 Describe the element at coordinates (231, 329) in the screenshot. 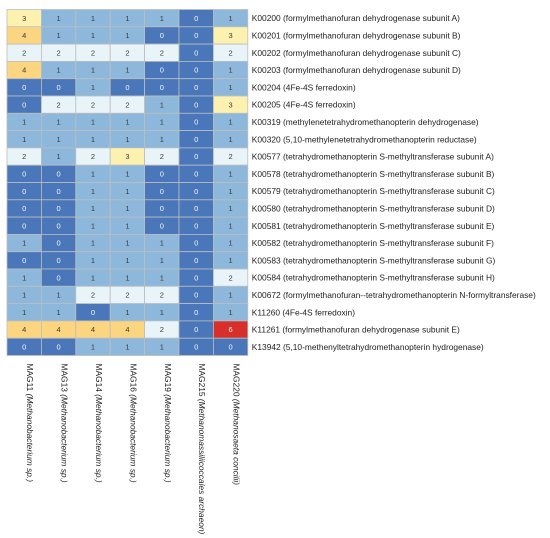

I see `cell-value-label: 6` at that location.